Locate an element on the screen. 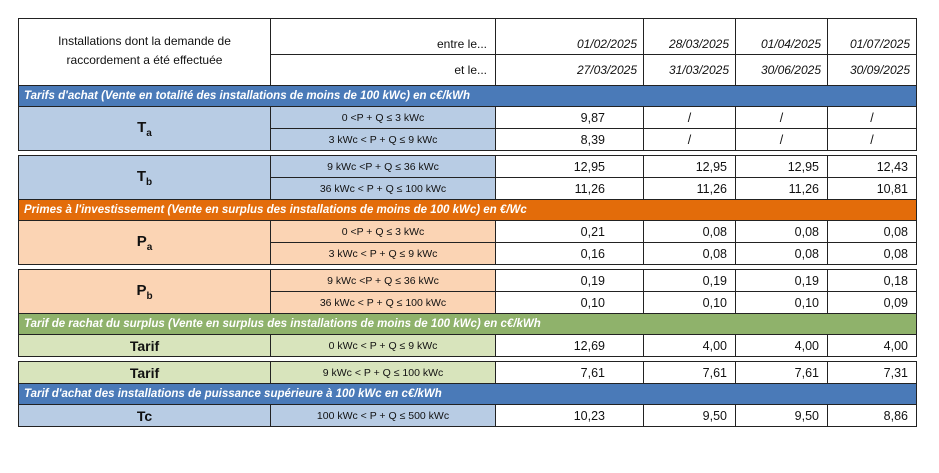 The image size is (939, 473). value-cell: 10,23 is located at coordinates (569, 415).